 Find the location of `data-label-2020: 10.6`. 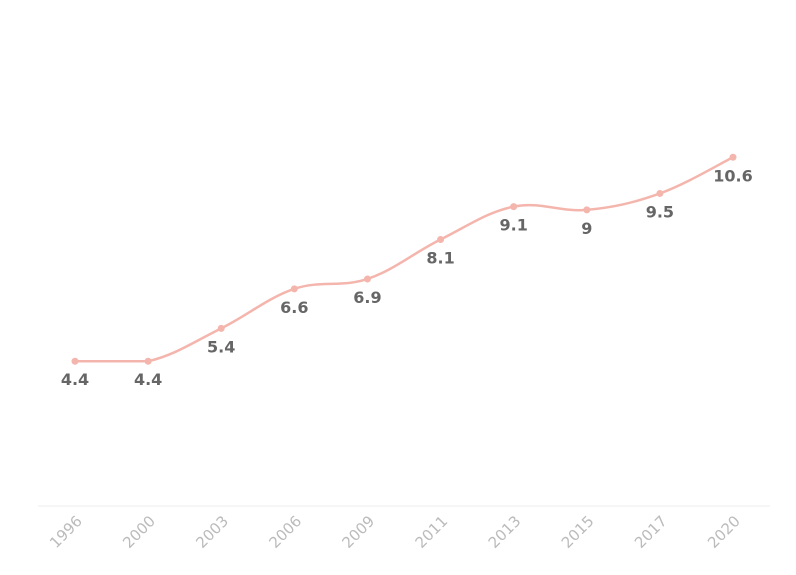

data-label-2020: 10.6 is located at coordinates (732, 175).